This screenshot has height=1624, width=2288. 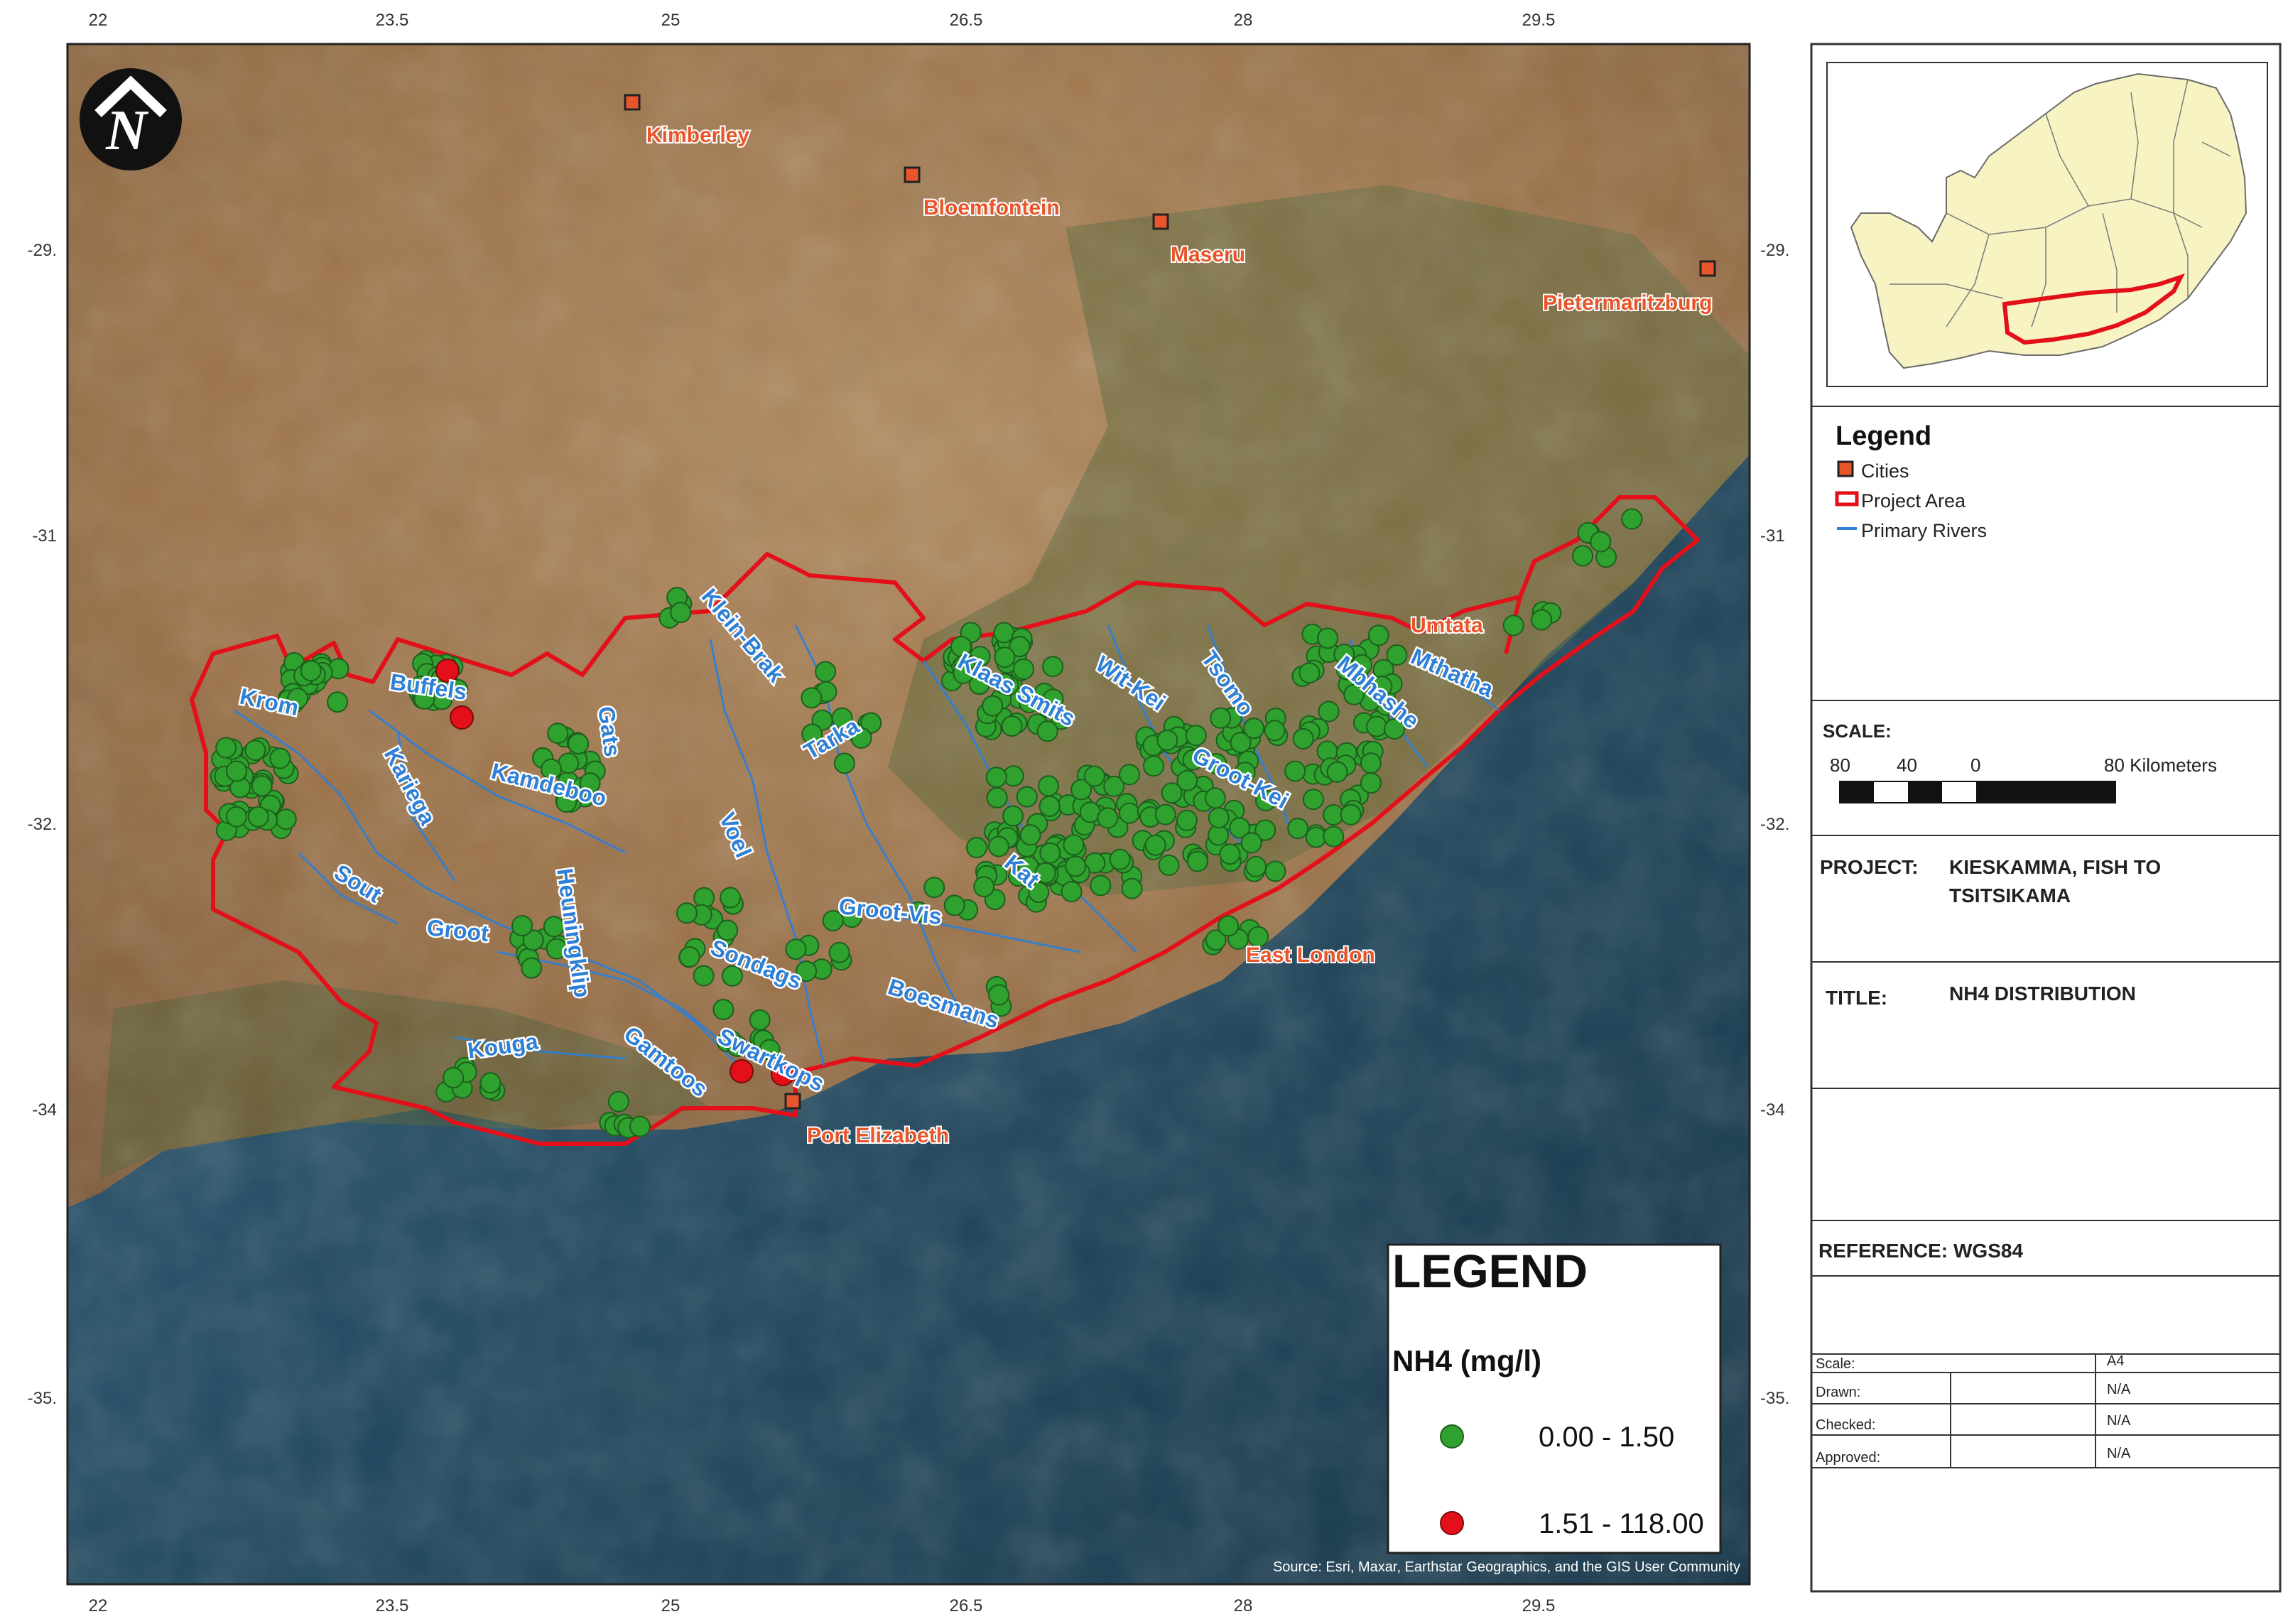 I want to click on city-port-elizabeth: Port Elizabeth, so click(x=867, y=1121).